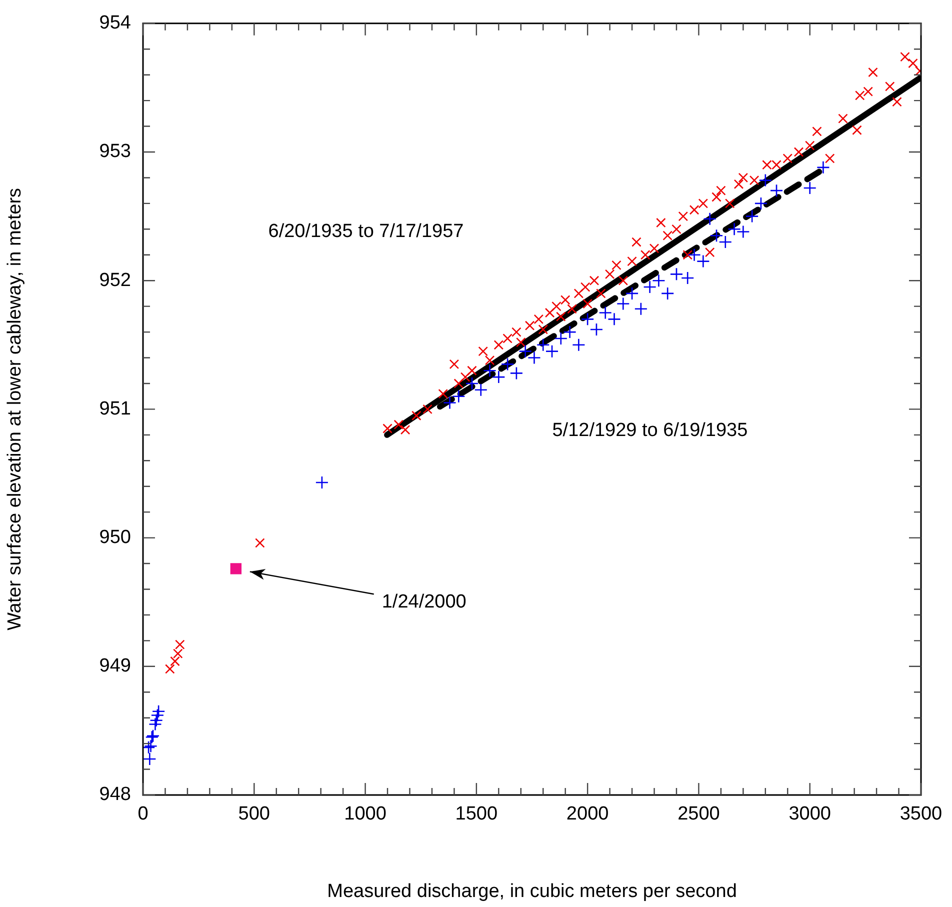  What do you see at coordinates (115, 280) in the screenshot?
I see `y-tick-label: 952` at bounding box center [115, 280].